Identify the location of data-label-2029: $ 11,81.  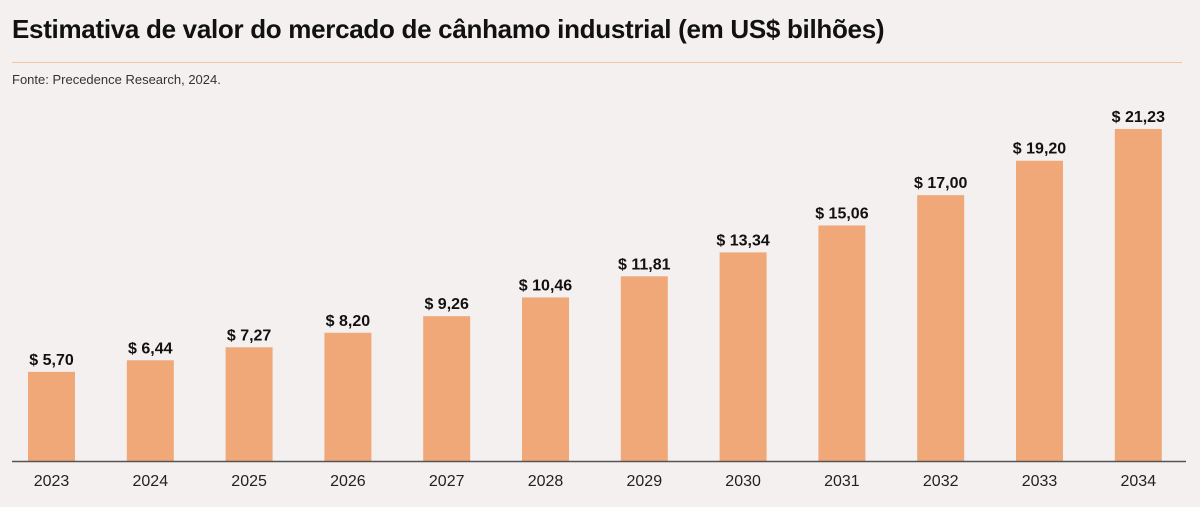
(644, 264).